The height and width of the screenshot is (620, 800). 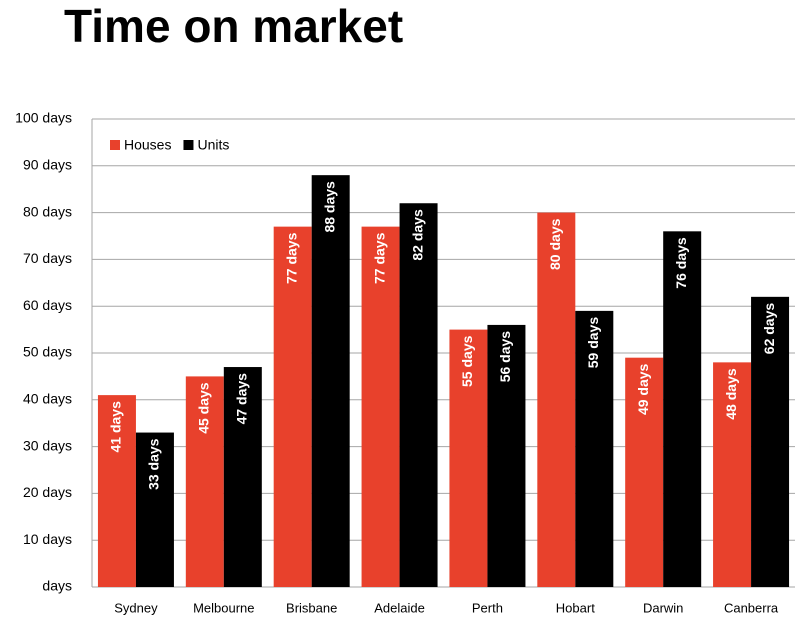 What do you see at coordinates (47, 352) in the screenshot?
I see `y-tick-label: 50 days` at bounding box center [47, 352].